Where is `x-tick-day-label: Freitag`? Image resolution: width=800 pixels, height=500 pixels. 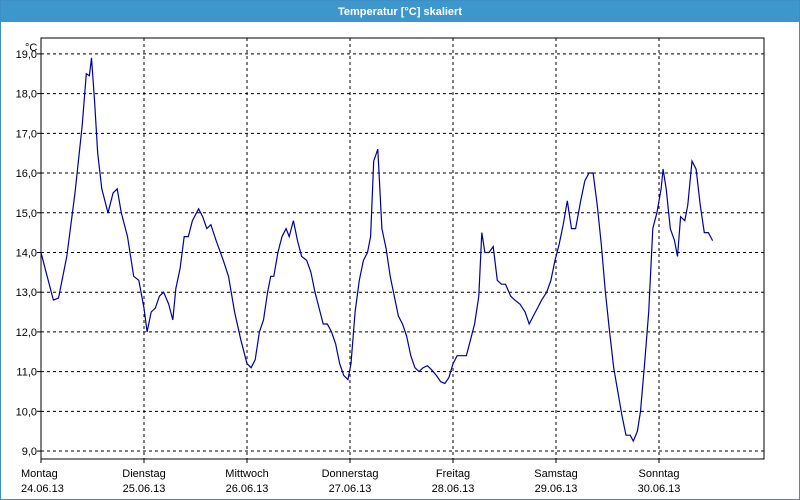 x-tick-day-label: Freitag is located at coordinates (453, 474).